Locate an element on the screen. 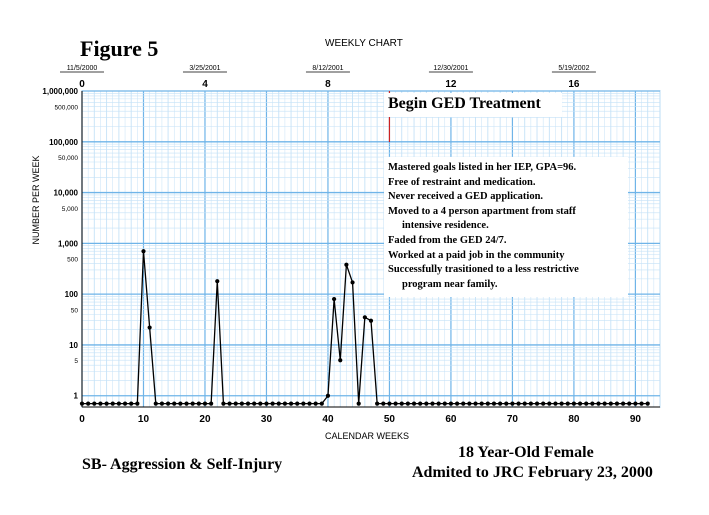  y-tick-label: 100 is located at coordinates (72, 294).